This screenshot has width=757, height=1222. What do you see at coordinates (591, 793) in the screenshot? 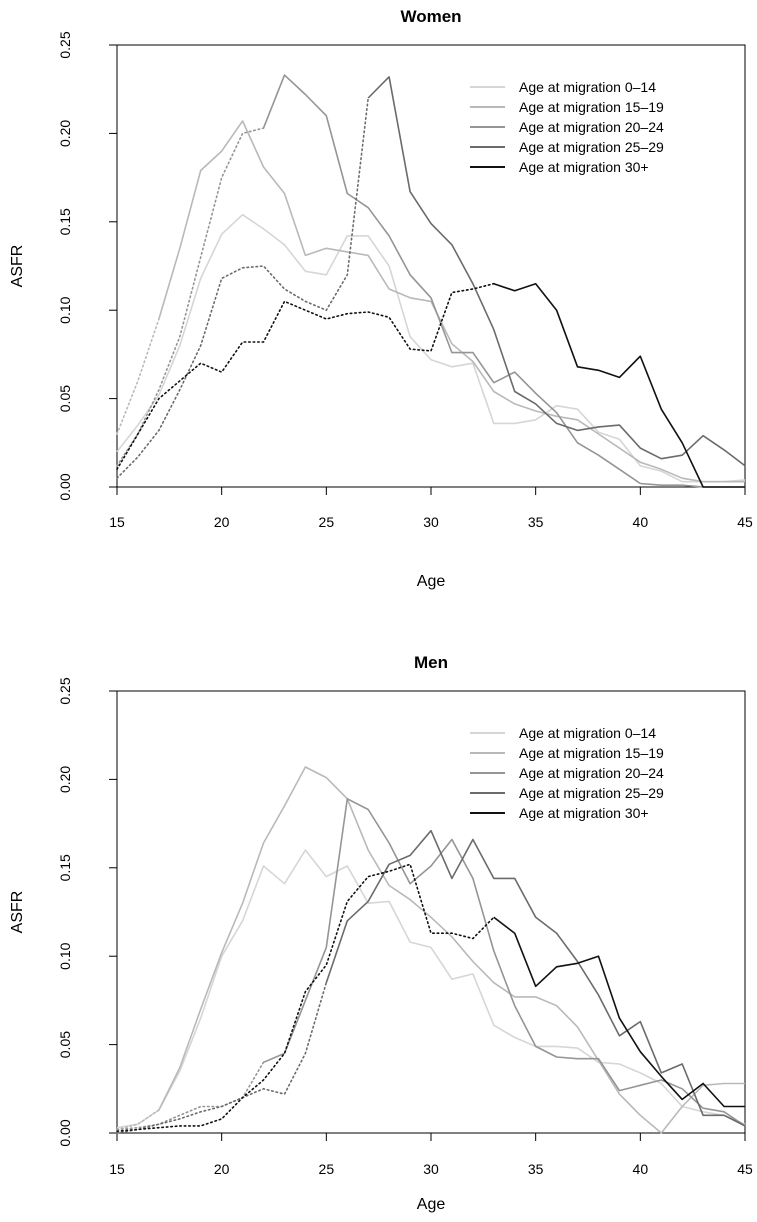
I see `men-legend-label-25-29: Age at migration 25–29` at bounding box center [591, 793].